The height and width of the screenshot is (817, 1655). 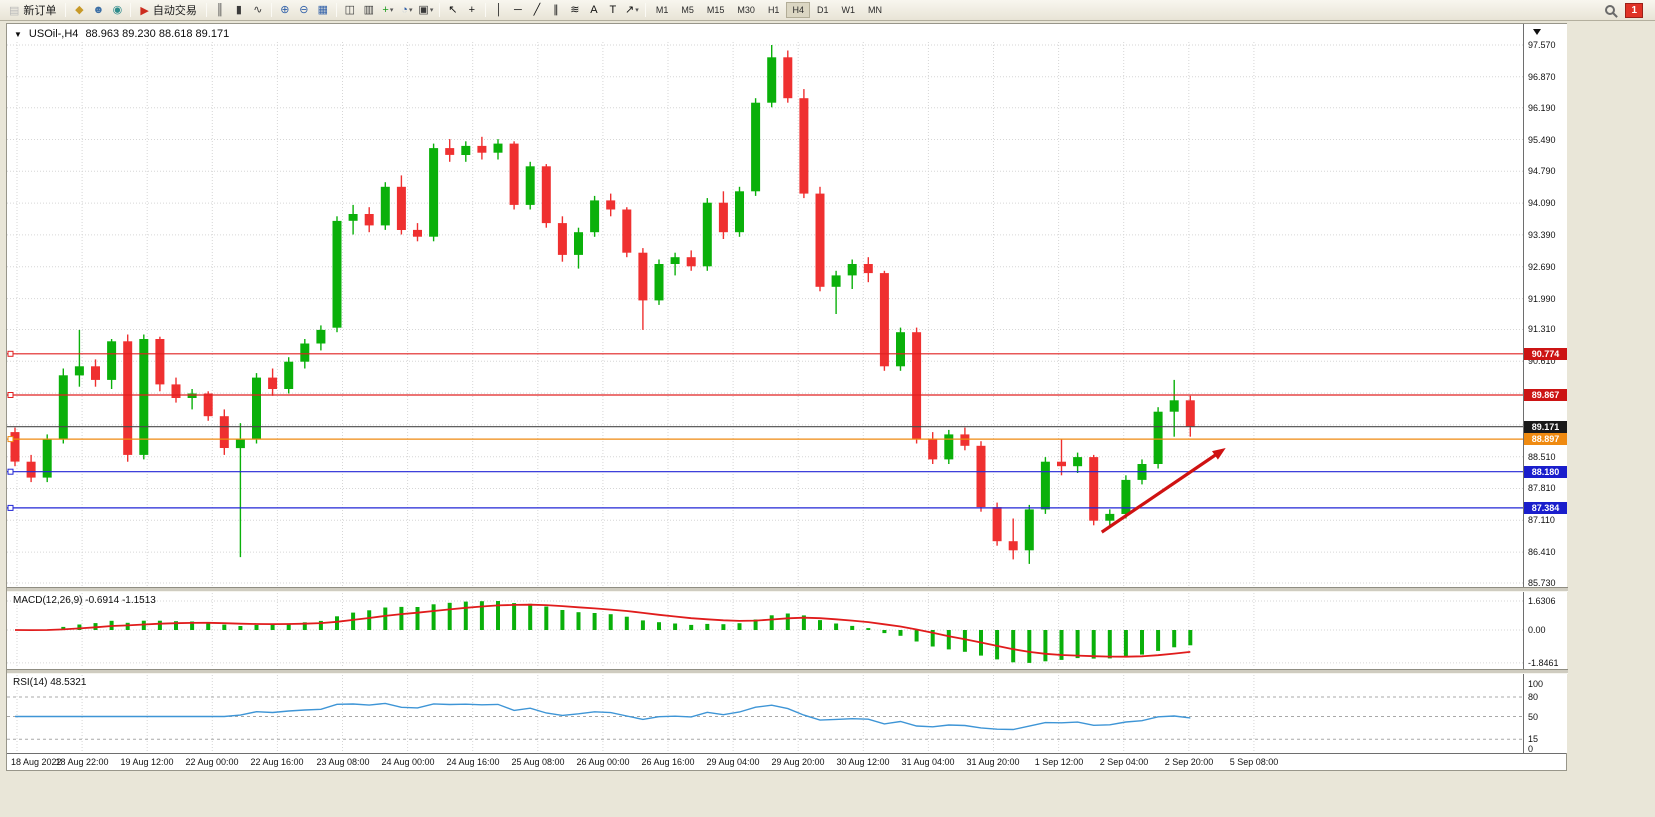 I want to click on tile-windows-button: ◫, so click(x=350, y=10).